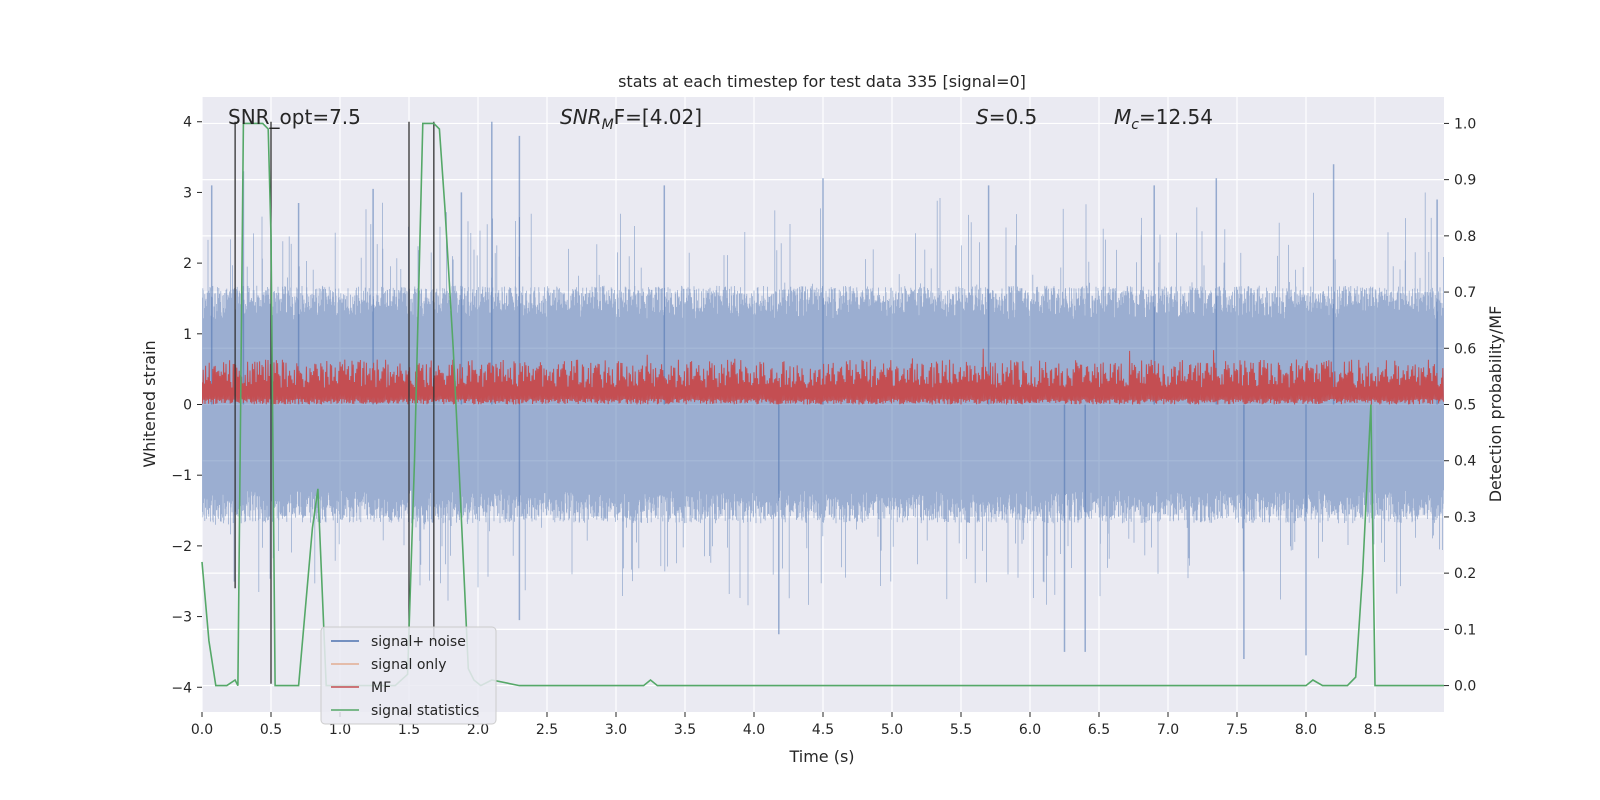 This screenshot has height=800, width=1600. Describe the element at coordinates (1375, 730) in the screenshot. I see `x-tick-label: 8.5` at that location.